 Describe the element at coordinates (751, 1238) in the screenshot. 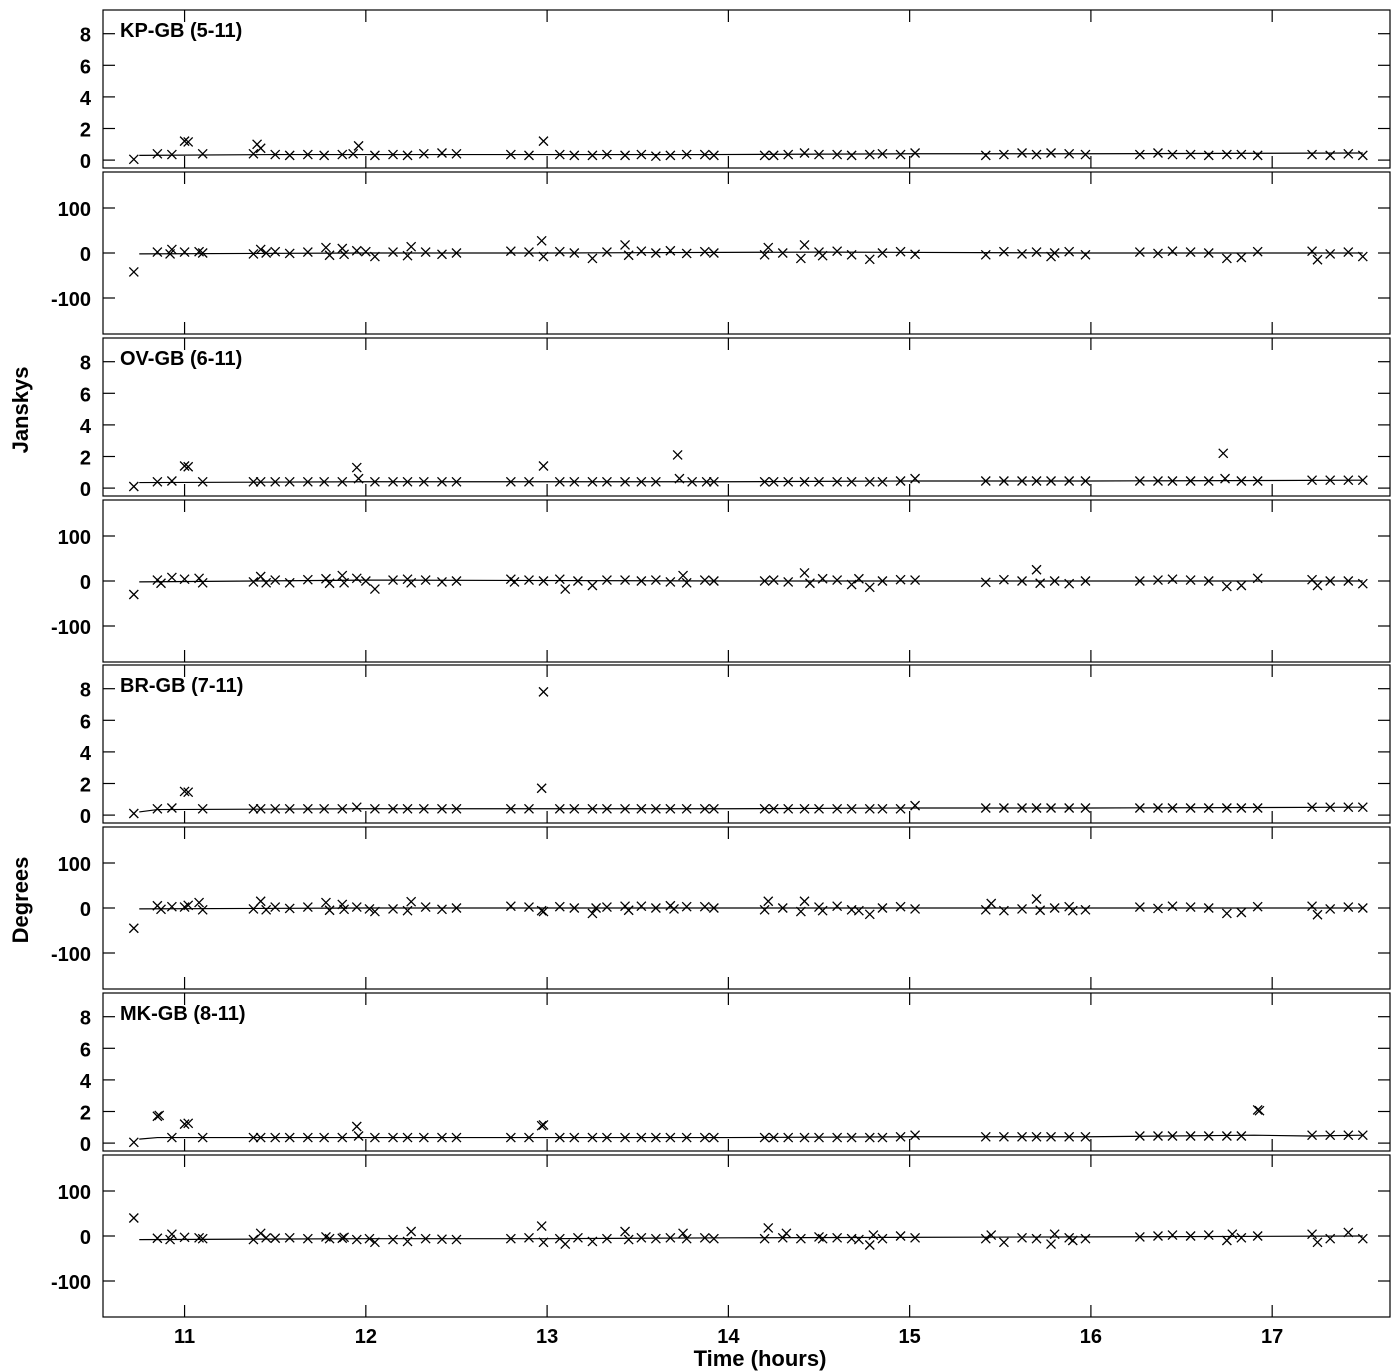

I see `phase-model-line` at that location.